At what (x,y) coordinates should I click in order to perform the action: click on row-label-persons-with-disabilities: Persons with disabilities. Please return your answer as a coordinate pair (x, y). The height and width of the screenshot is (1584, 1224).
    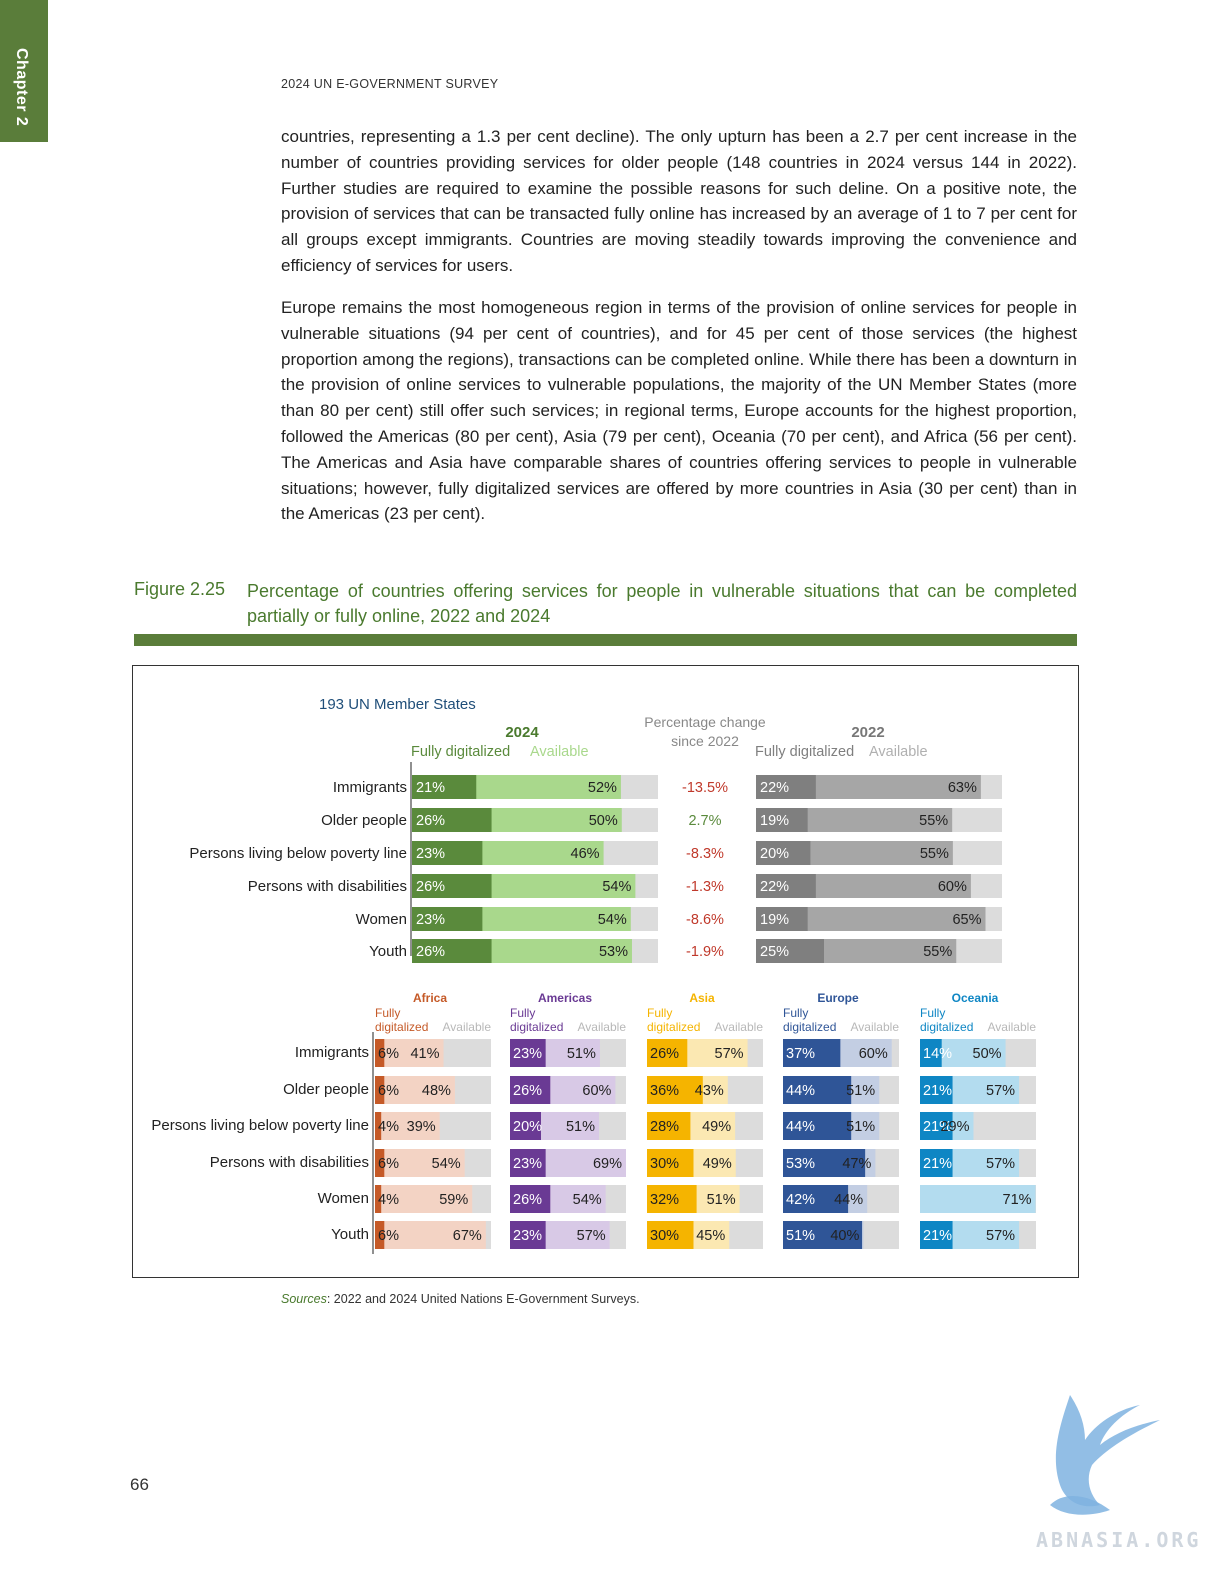
    Looking at the image, I should click on (327, 886).